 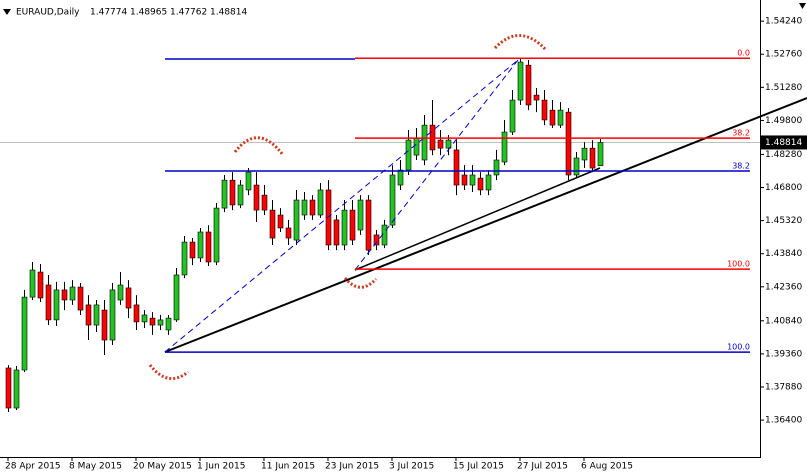 I want to click on price-box-label: 1.48814, so click(x=783, y=143).